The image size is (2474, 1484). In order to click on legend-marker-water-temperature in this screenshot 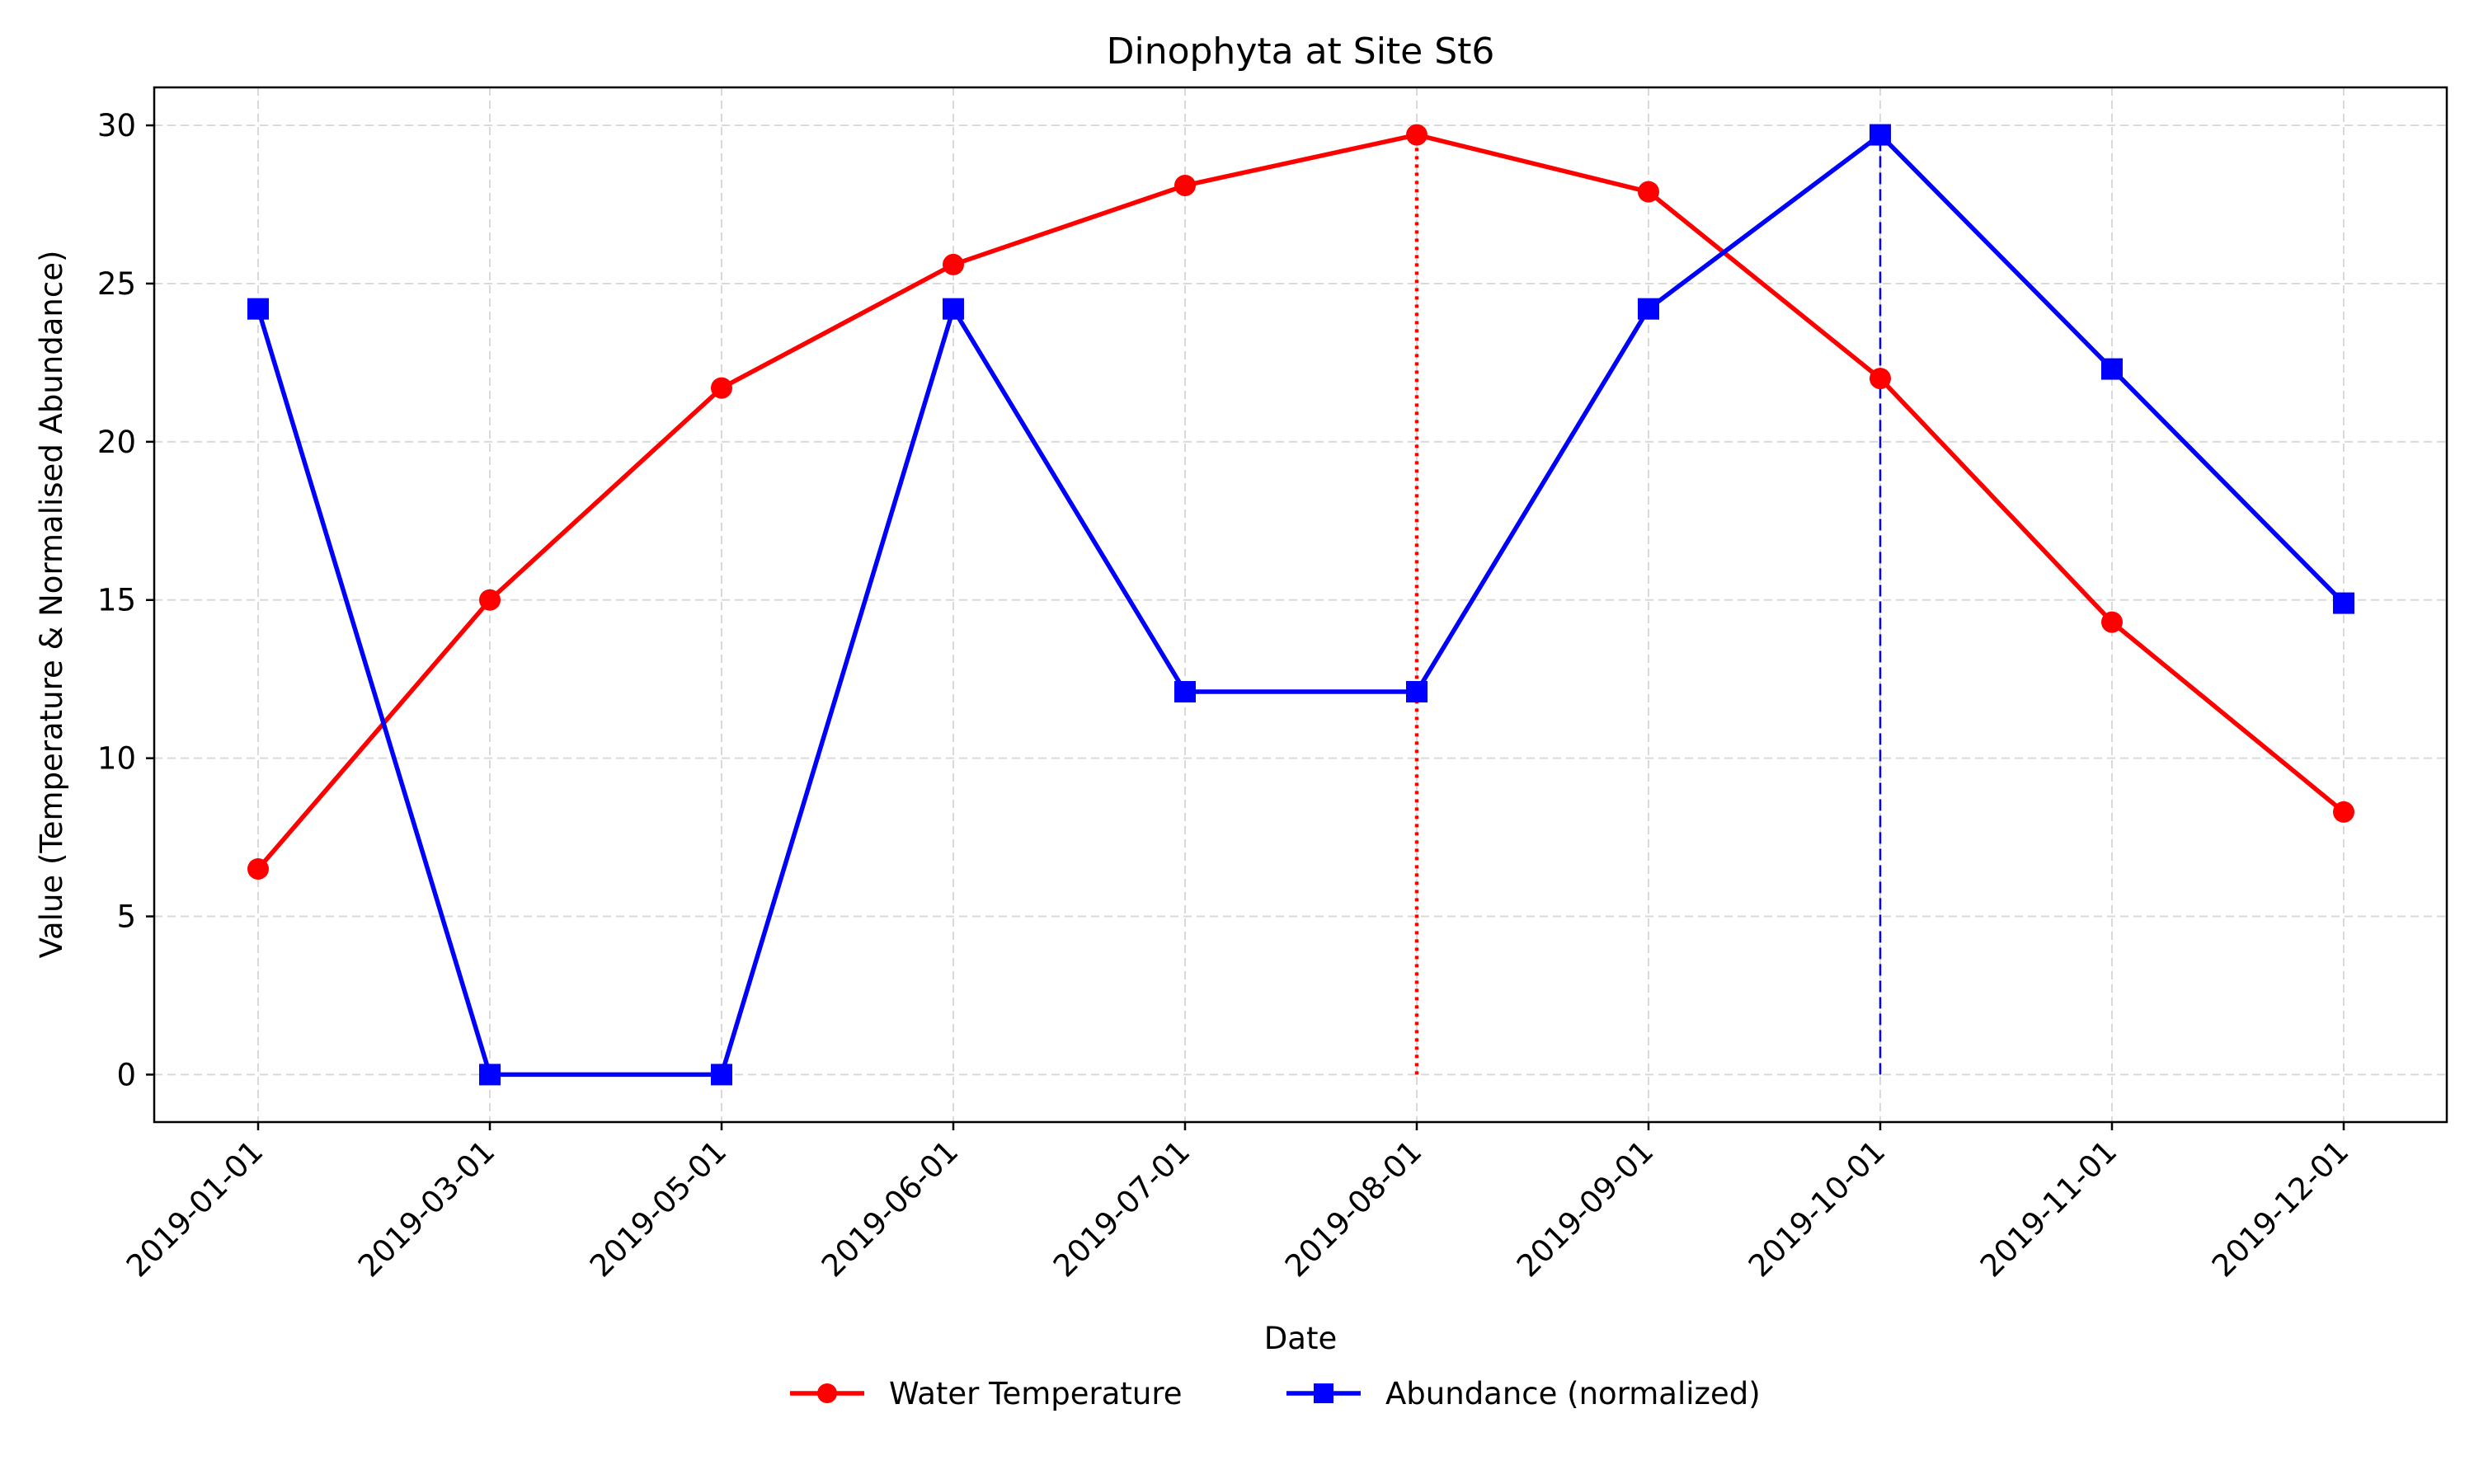, I will do `click(827, 1393)`.